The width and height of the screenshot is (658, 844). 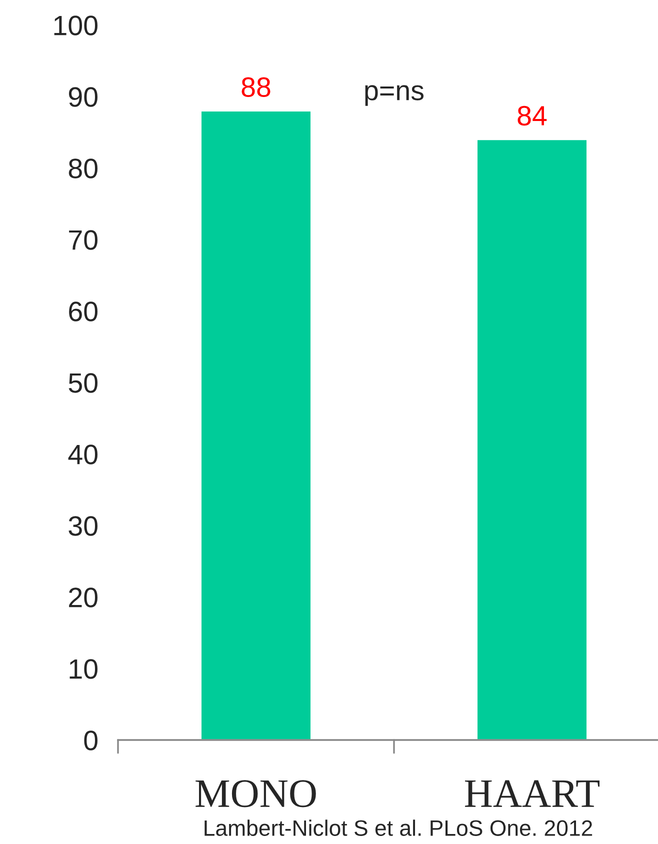 I want to click on y-tick-label: 80, so click(x=83, y=168).